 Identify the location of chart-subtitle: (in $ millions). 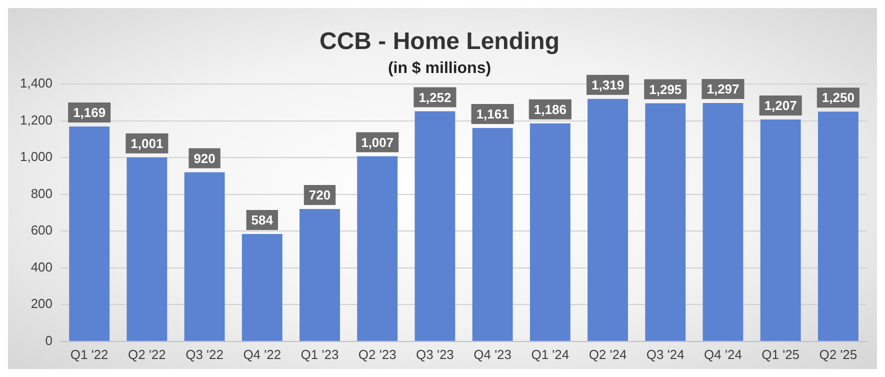
(440, 68).